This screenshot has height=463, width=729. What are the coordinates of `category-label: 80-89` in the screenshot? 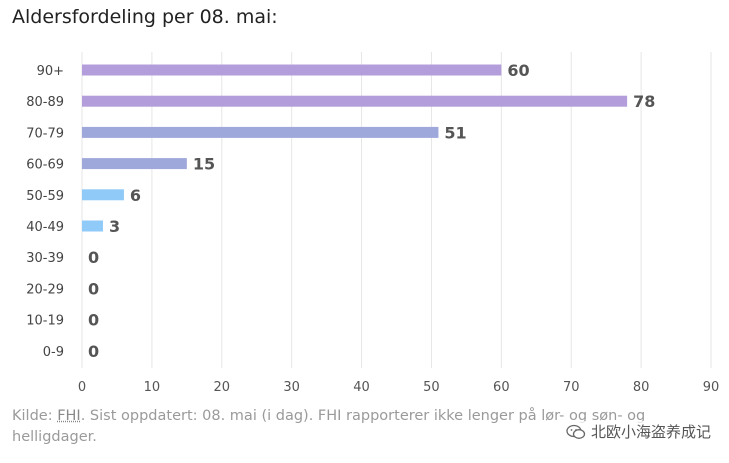 It's located at (45, 102).